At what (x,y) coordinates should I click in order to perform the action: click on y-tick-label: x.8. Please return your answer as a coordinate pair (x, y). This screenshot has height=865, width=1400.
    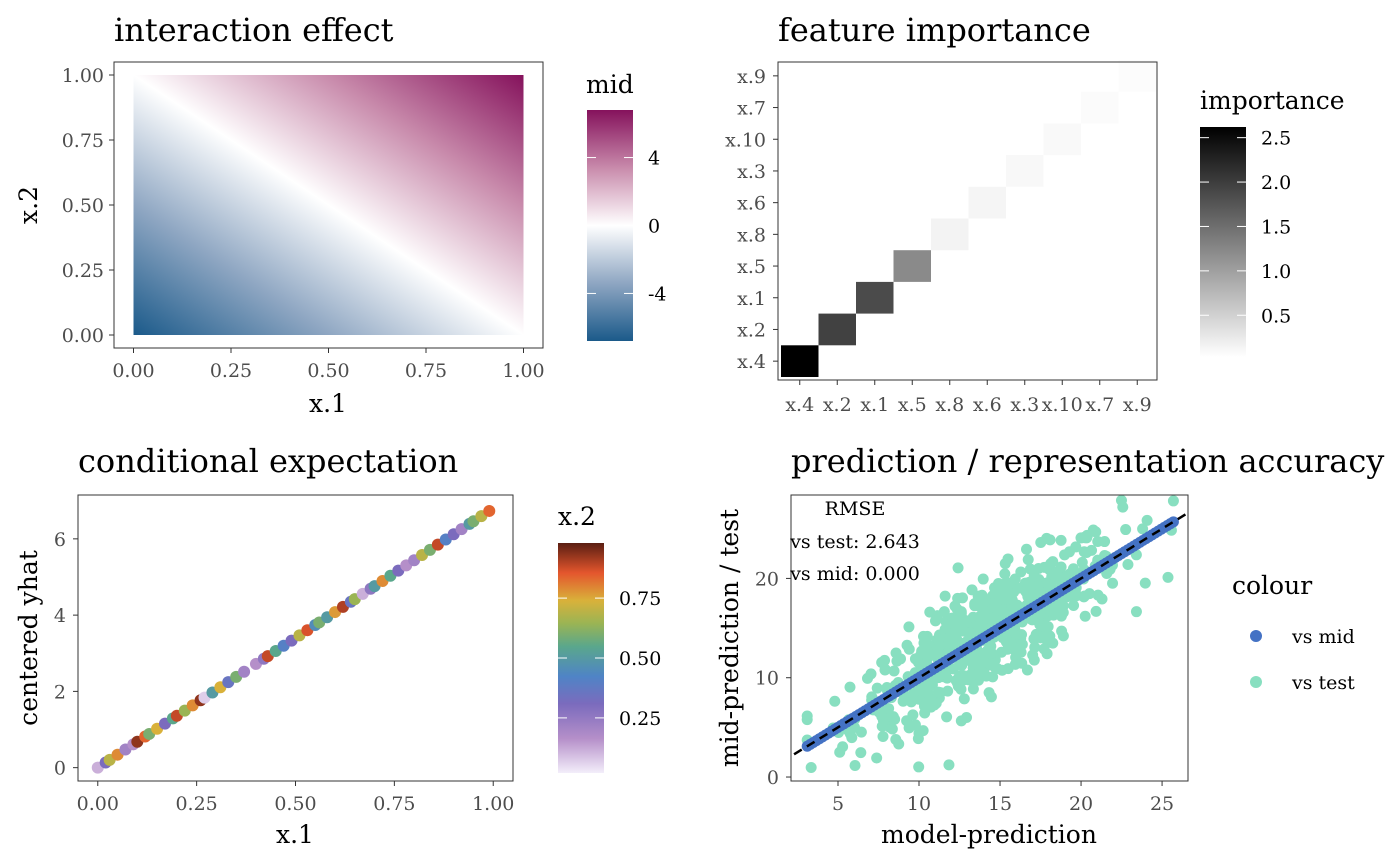
    Looking at the image, I should click on (751, 235).